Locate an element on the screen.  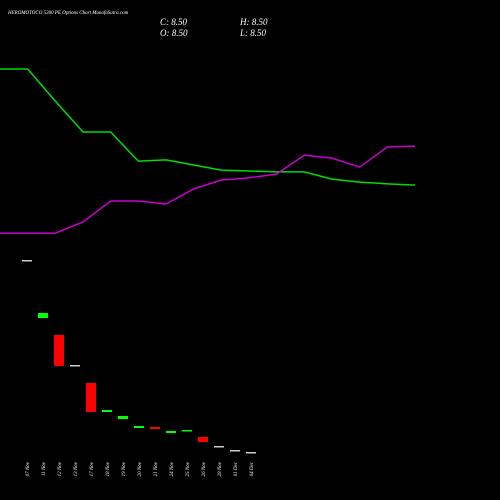
line is located at coordinates (208, 189).